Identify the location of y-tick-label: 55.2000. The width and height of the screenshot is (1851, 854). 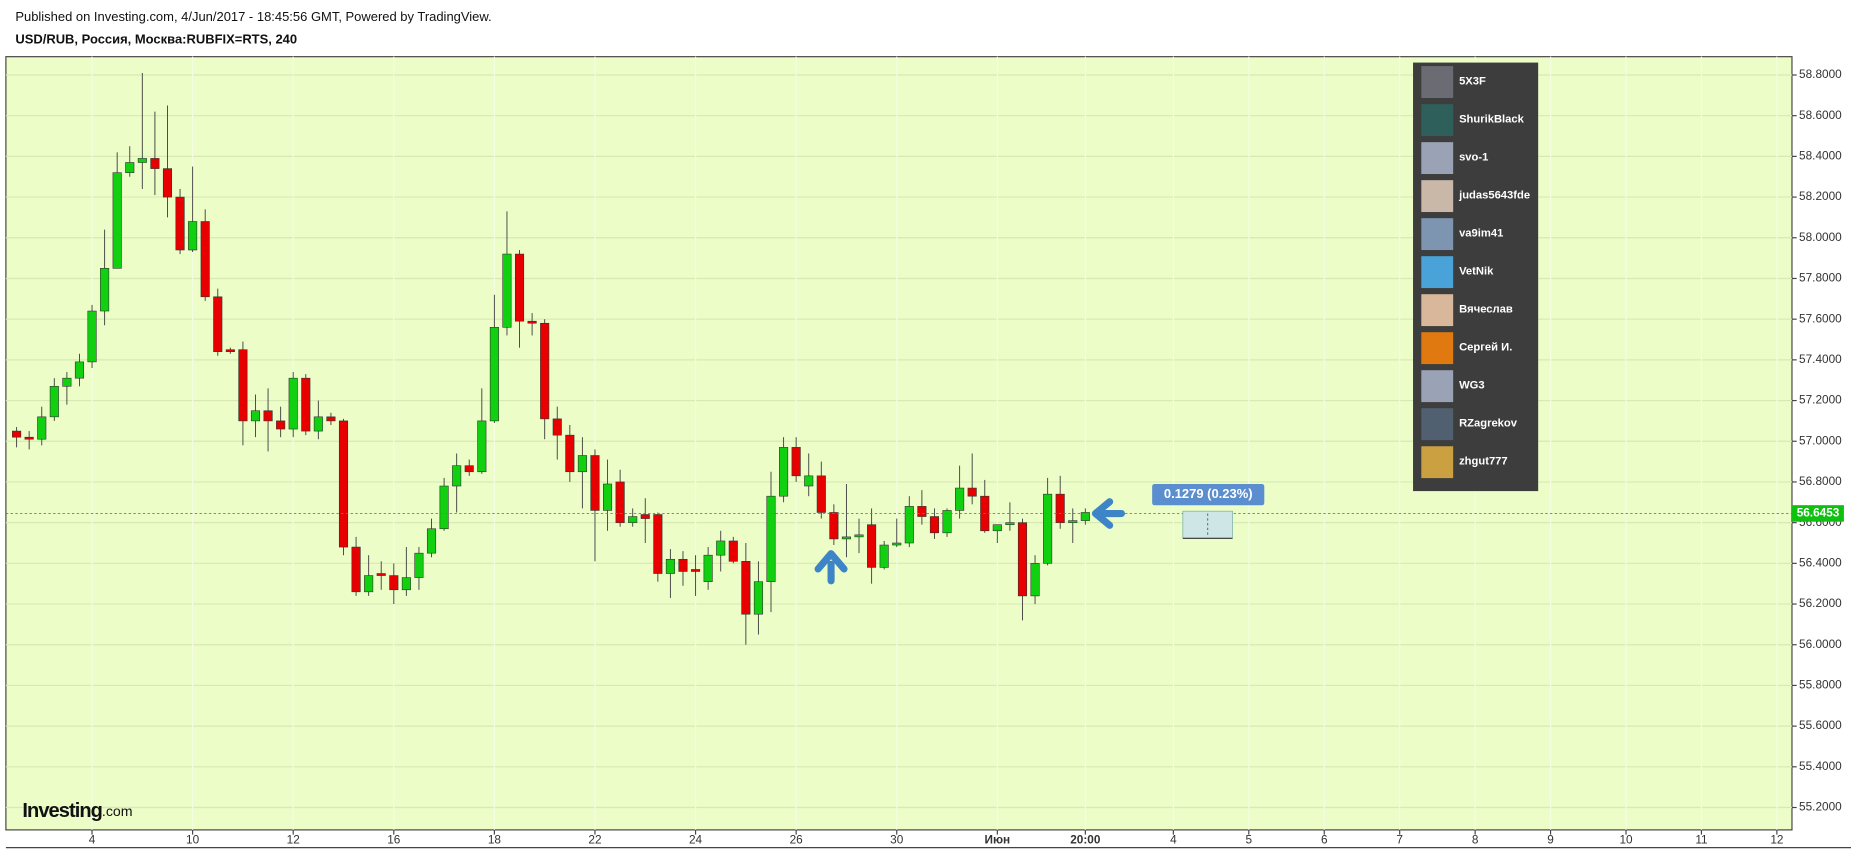
(1820, 807).